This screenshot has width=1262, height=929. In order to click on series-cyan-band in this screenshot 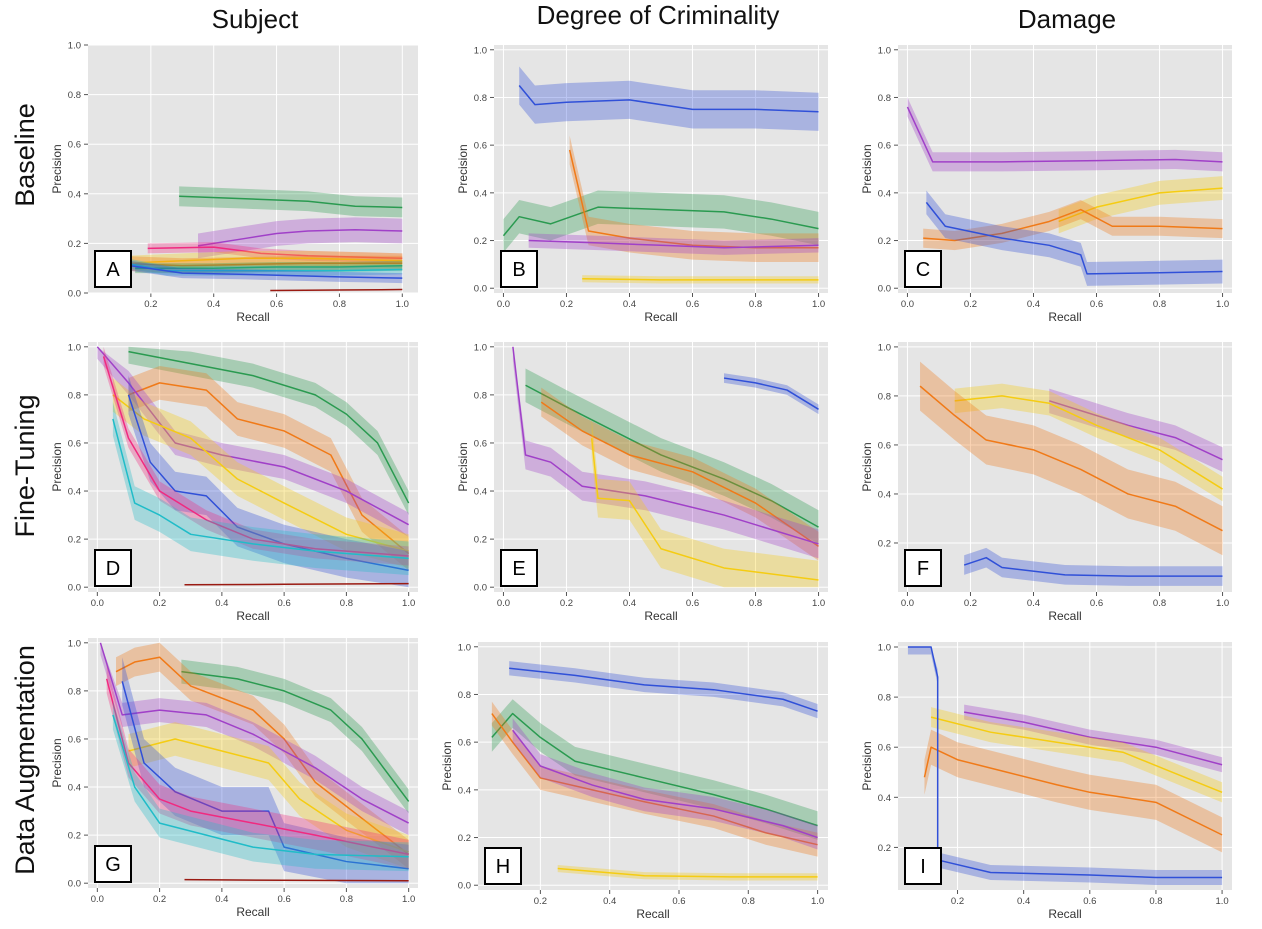, I will do `click(260, 786)`.